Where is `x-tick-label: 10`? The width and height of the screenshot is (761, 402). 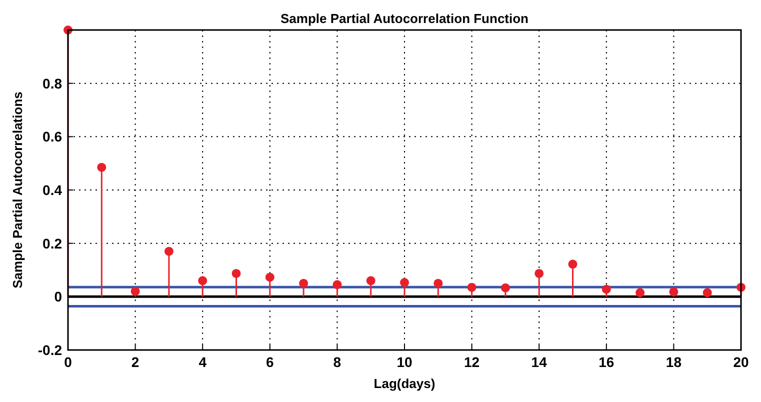
x-tick-label: 10 is located at coordinates (404, 362).